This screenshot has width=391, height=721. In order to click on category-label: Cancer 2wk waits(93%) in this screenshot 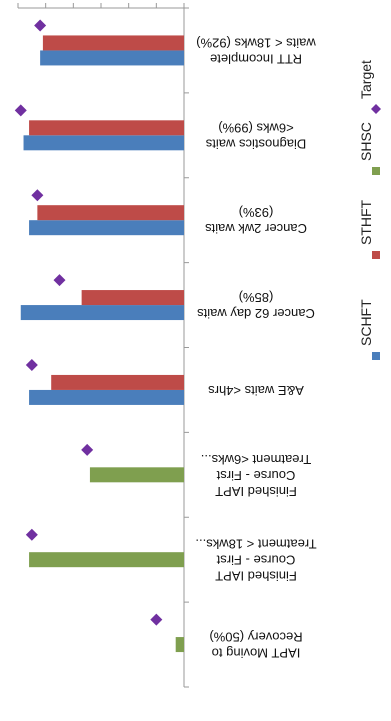, I will do `click(256, 220)`.